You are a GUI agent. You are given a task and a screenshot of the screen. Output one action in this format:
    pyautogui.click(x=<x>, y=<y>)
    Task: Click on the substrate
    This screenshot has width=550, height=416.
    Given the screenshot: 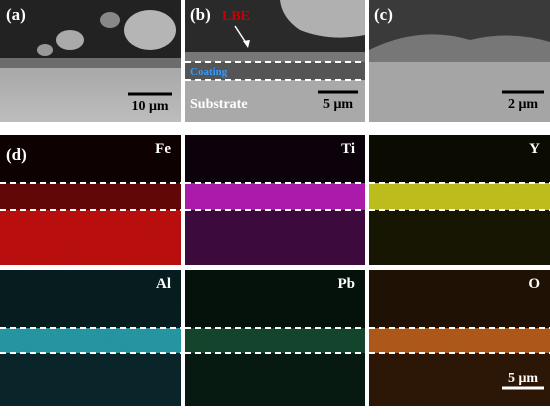 What is the action you would take?
    pyautogui.click(x=275, y=101)
    